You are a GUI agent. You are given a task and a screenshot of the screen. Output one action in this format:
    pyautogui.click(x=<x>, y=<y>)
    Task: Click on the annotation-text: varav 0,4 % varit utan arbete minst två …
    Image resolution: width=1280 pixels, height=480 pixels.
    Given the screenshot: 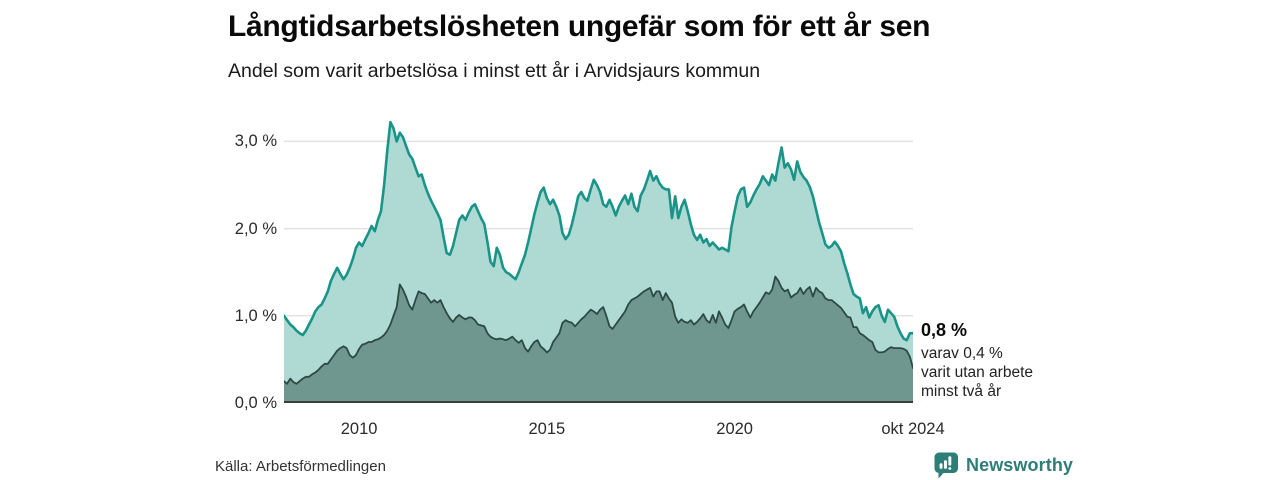 What is the action you would take?
    pyautogui.click(x=977, y=372)
    